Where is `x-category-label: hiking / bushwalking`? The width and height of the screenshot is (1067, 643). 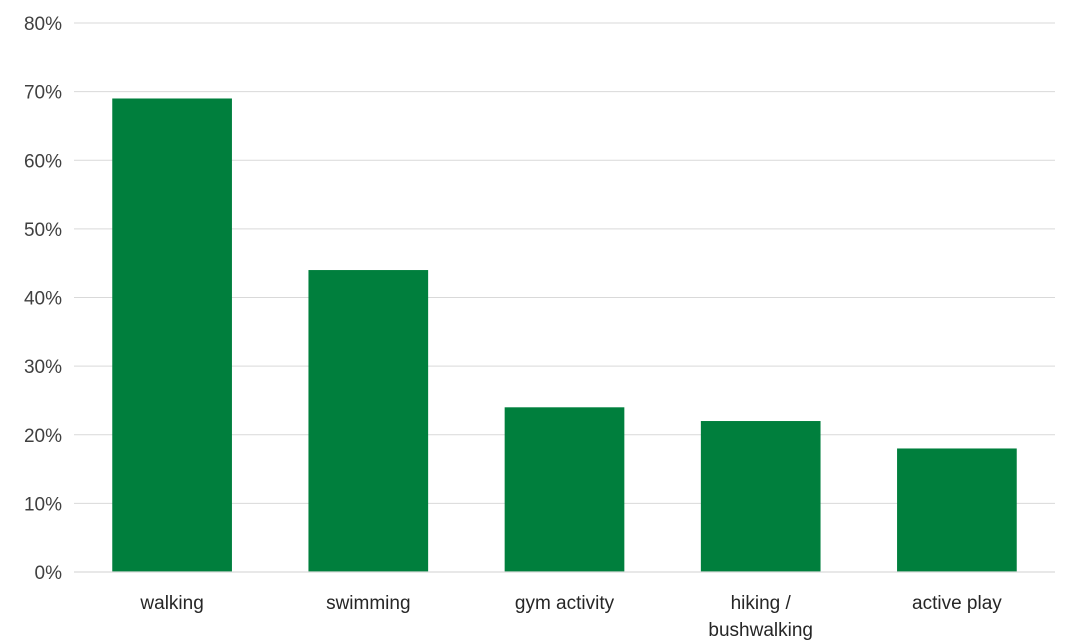
x-category-label: hiking / bushwalking is located at coordinates (760, 617).